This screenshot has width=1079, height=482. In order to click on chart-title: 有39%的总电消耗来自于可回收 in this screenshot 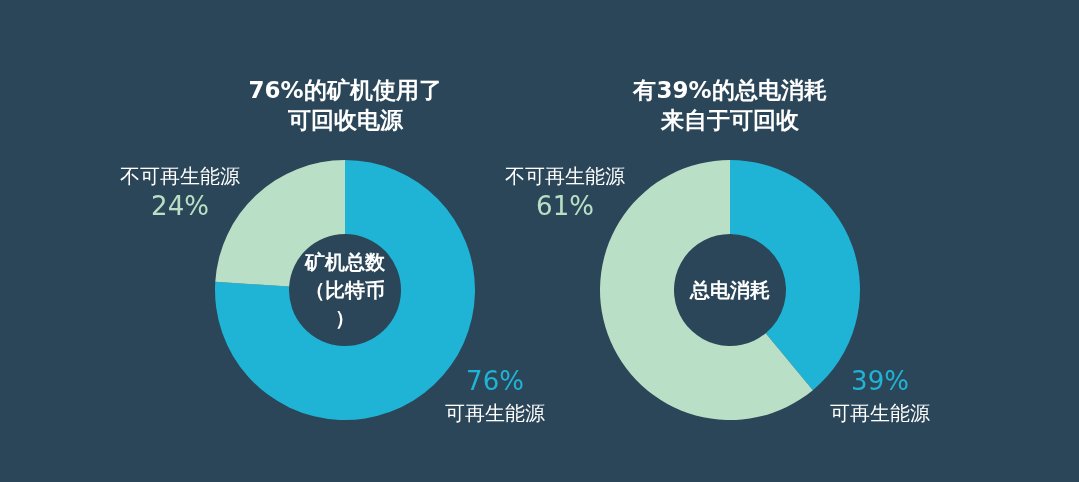, I will do `click(729, 105)`.